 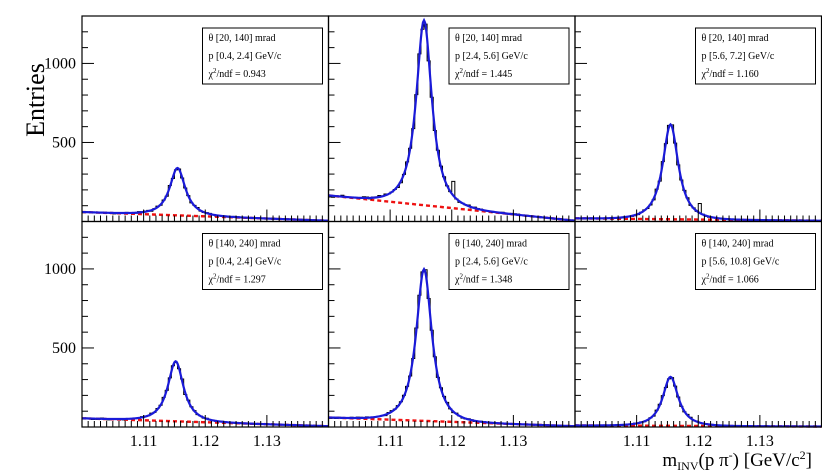 I want to click on chi2-value: /ndf = 1.297, so click(x=240, y=280).